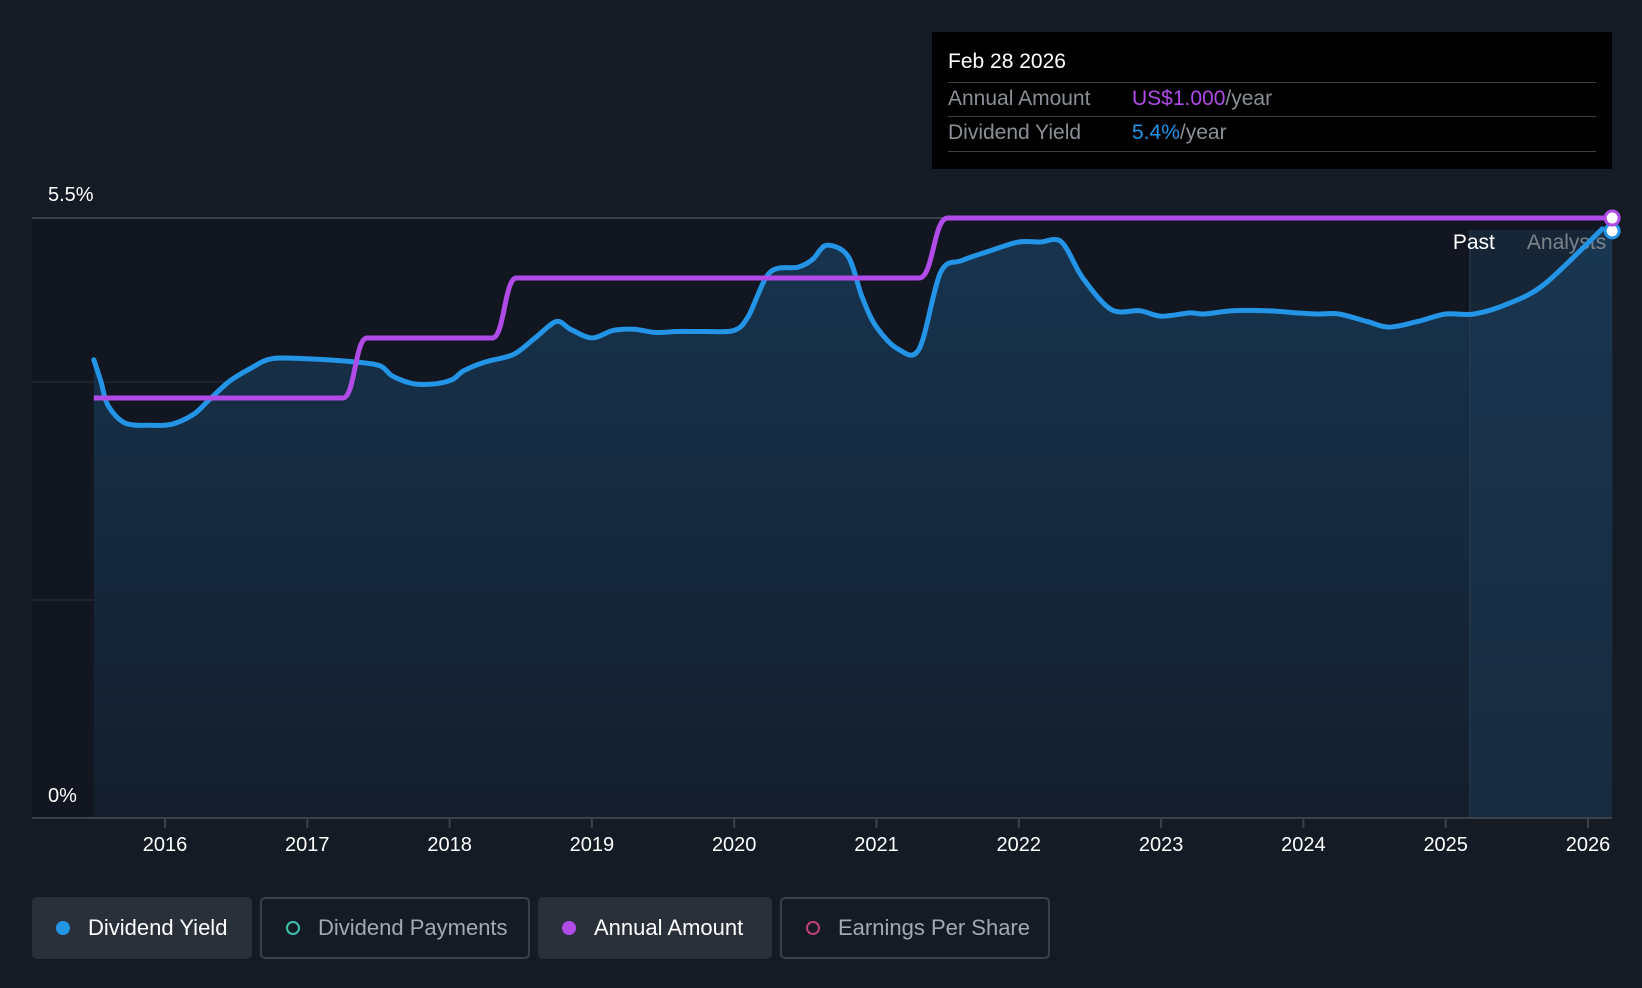  I want to click on tooltip-row-annual-amount: Annual Amount US$1.000/year, so click(1272, 99).